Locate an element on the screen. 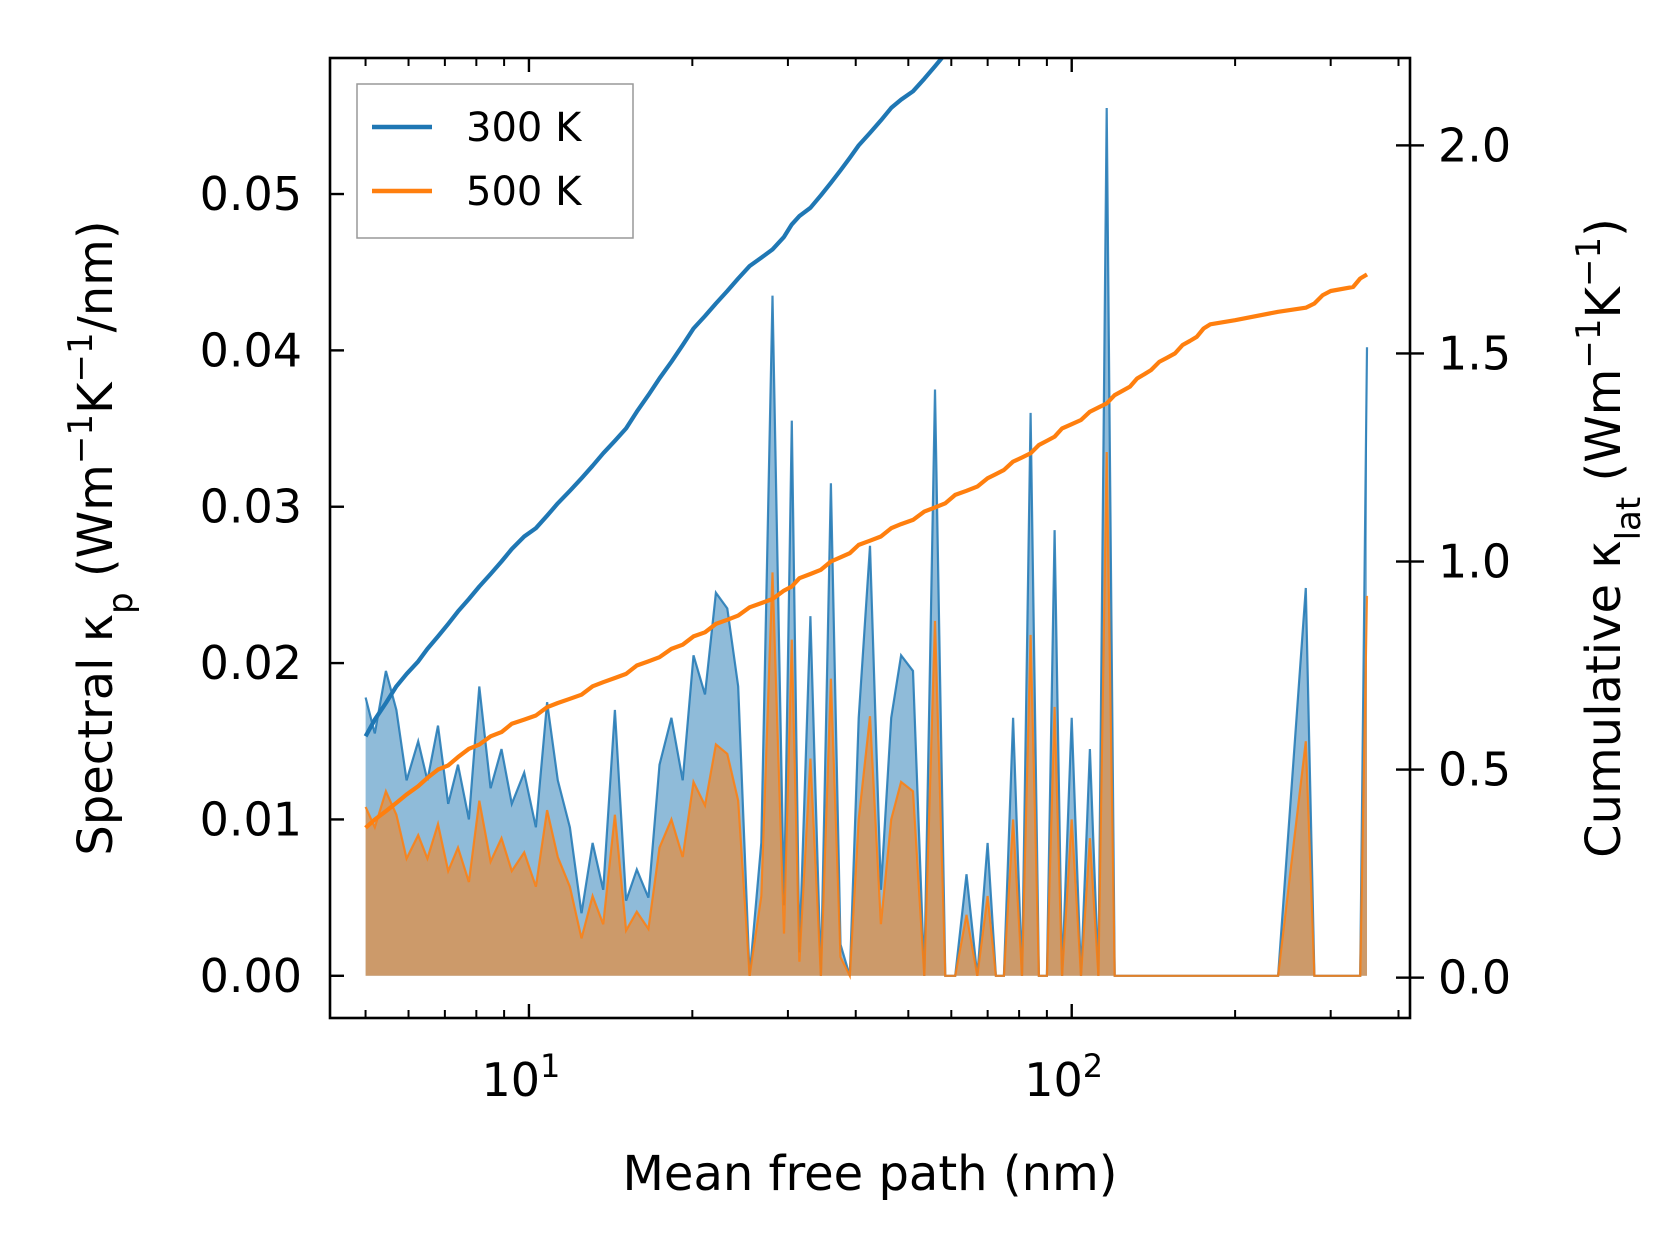  y-left-tick-label: 0.01 is located at coordinates (251, 819).